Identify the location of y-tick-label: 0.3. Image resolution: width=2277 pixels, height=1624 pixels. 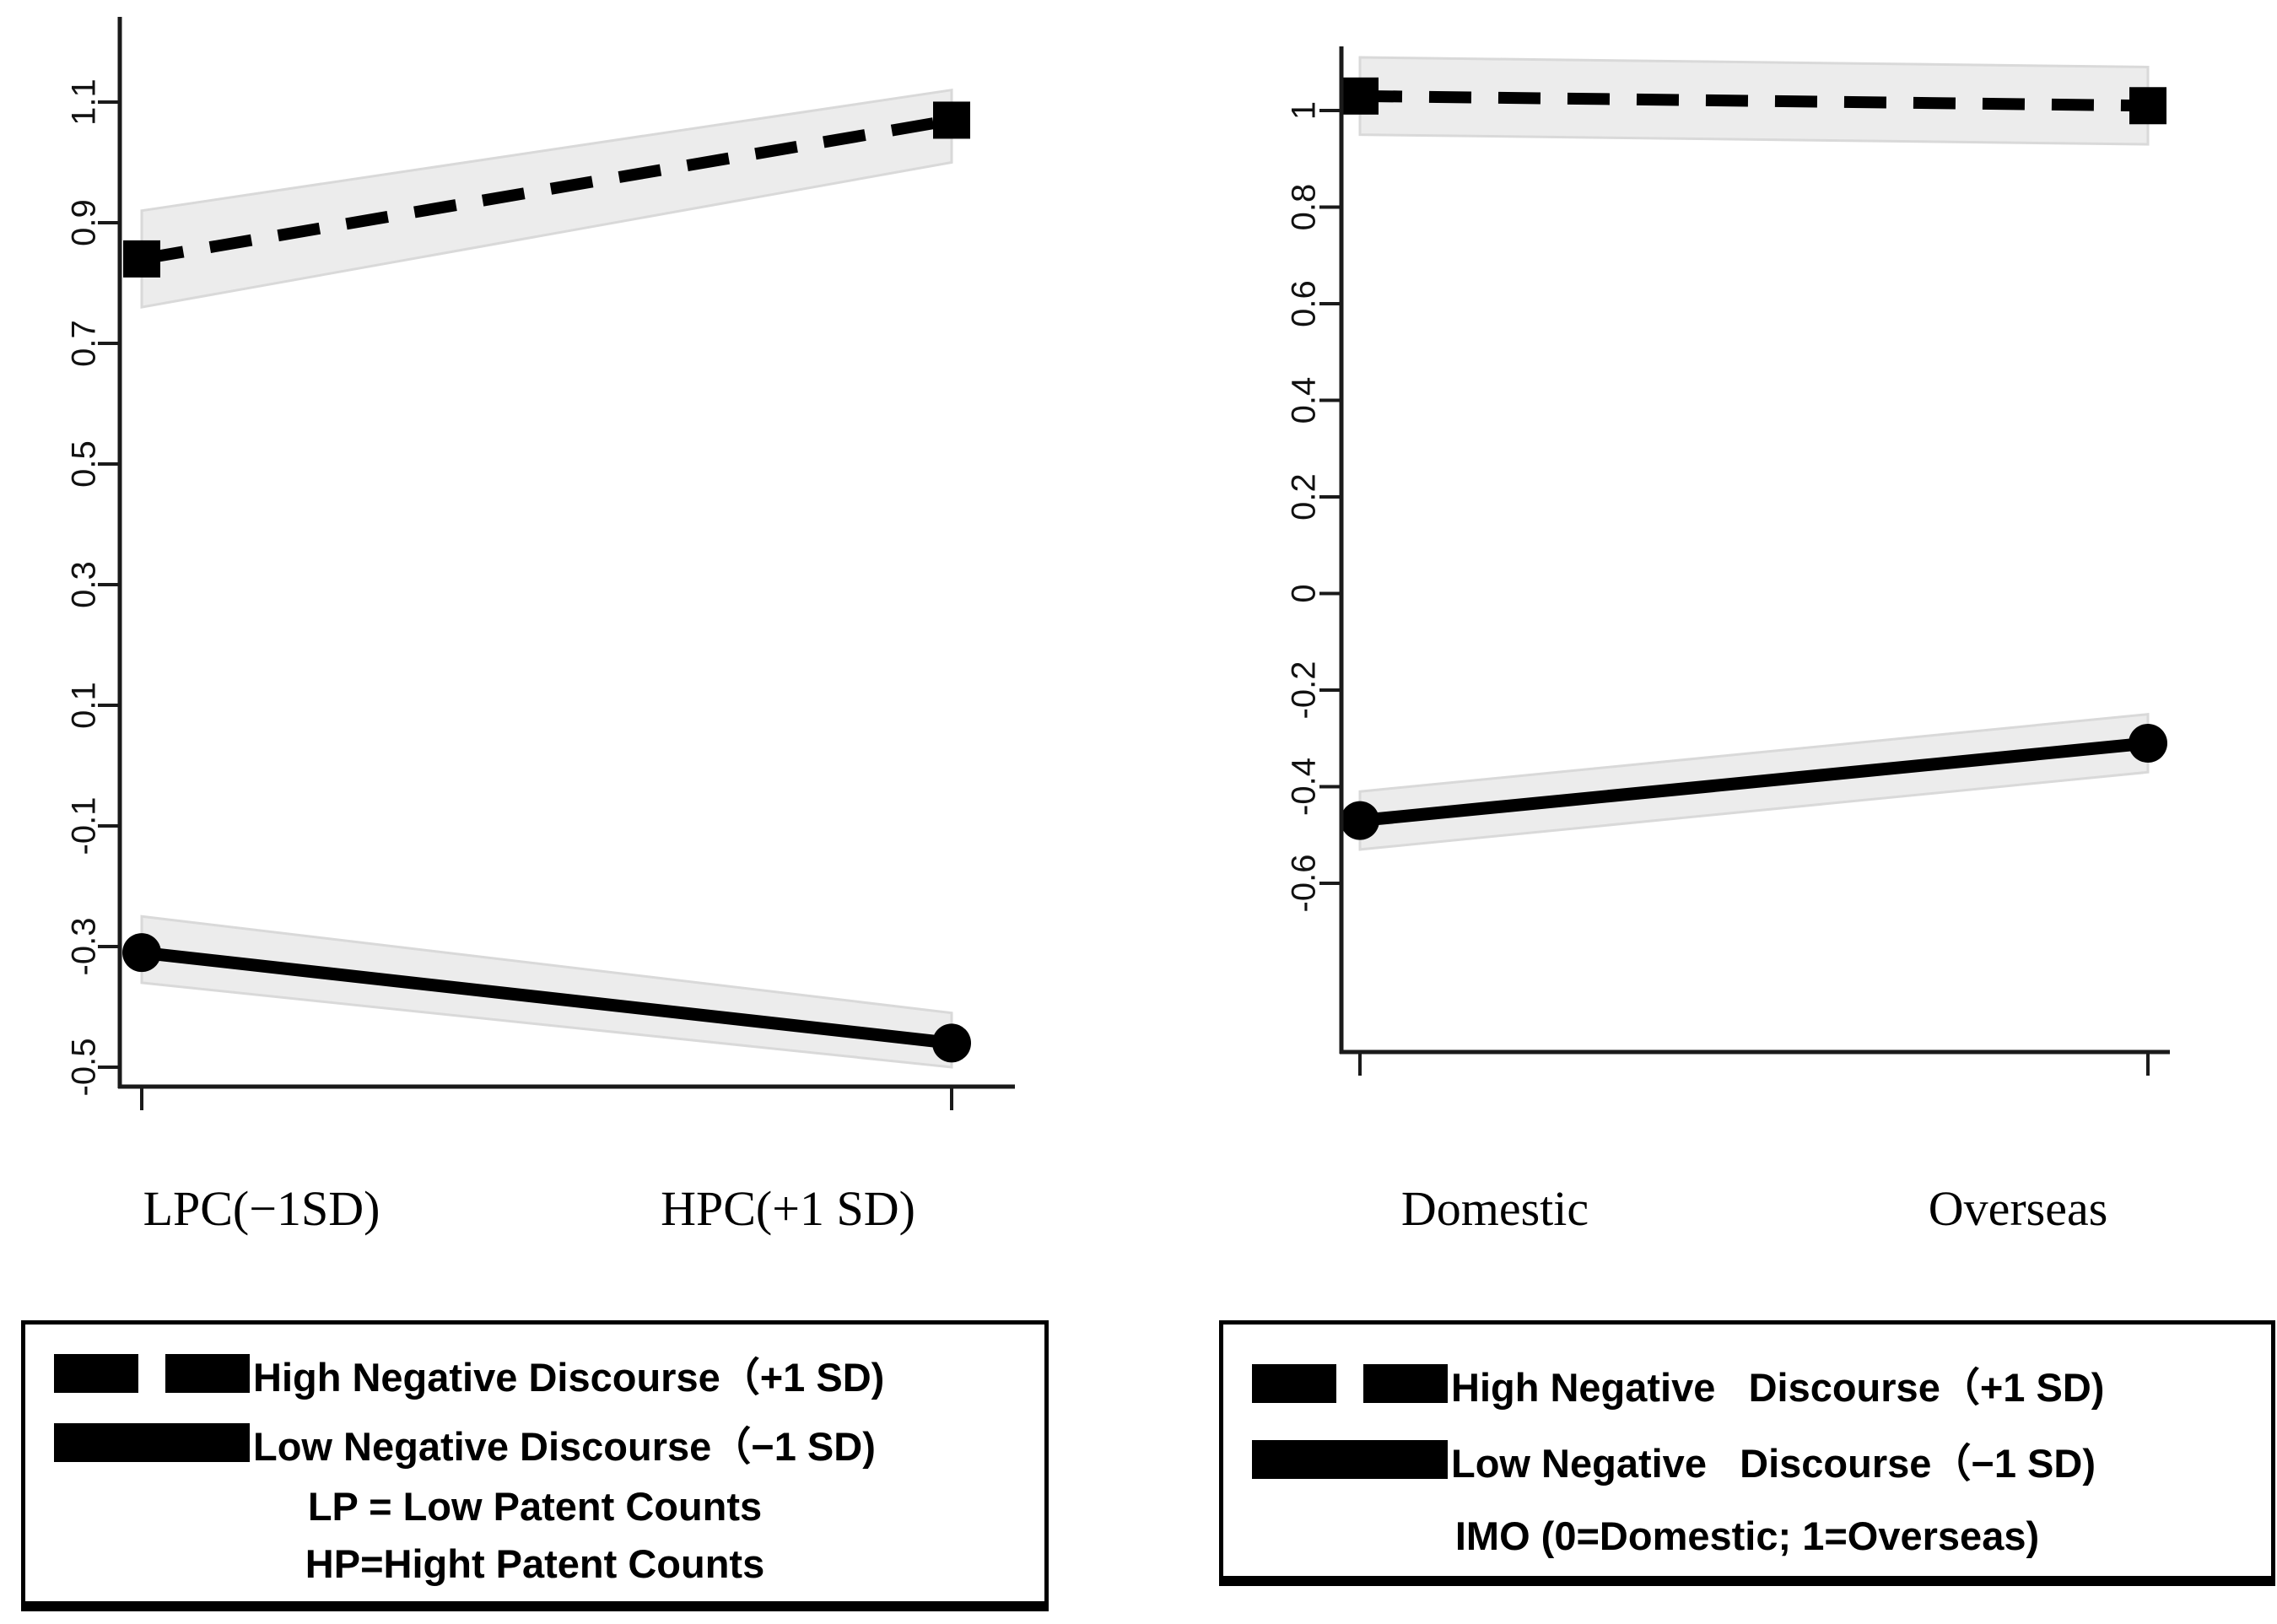
(84, 584).